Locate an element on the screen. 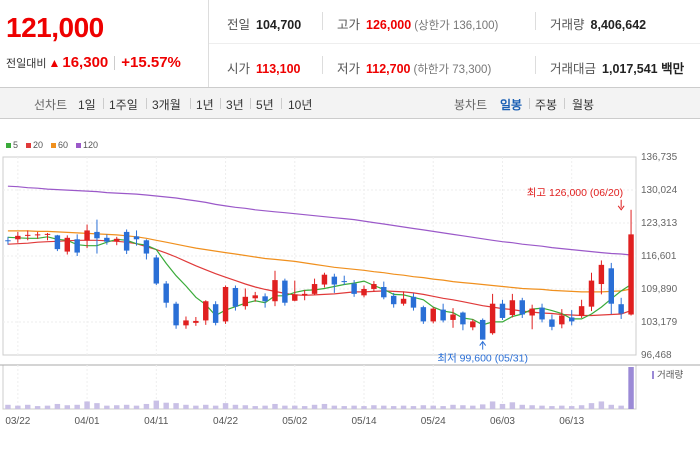  candle-weekly: 주봉 is located at coordinates (546, 105).